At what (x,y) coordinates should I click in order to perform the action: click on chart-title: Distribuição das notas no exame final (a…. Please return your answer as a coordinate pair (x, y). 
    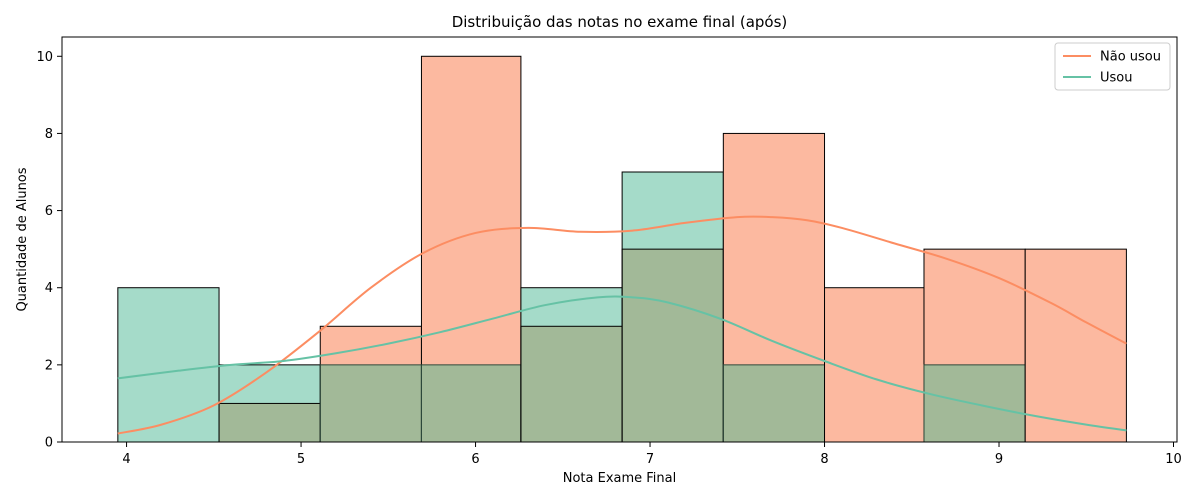
    Looking at the image, I should click on (620, 22).